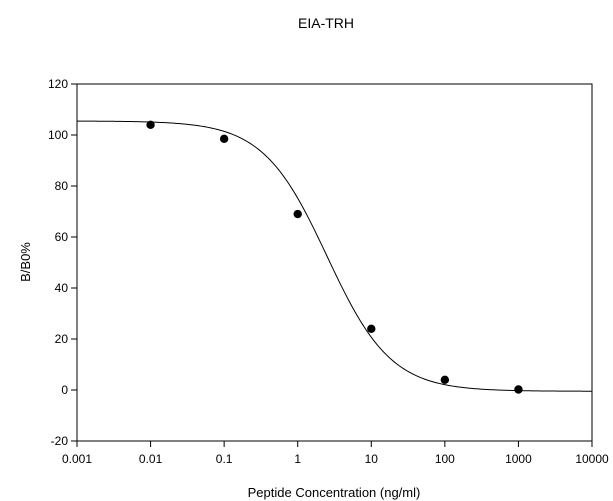  I want to click on x-axis-label: Peptide Concentration (ng/ml), so click(334, 492).